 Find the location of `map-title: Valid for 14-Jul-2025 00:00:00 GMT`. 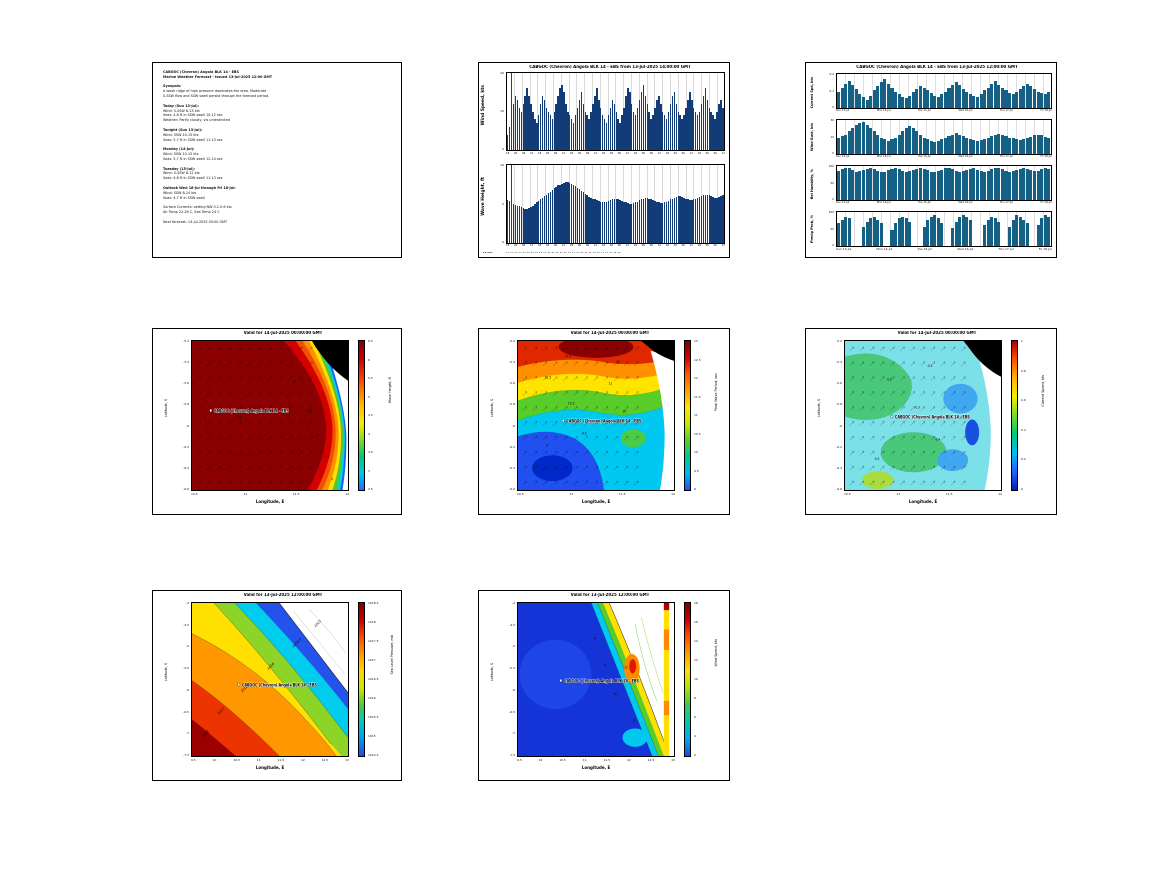

map-title: Valid for 14-Jul-2025 00:00:00 GMT is located at coordinates (610, 332).